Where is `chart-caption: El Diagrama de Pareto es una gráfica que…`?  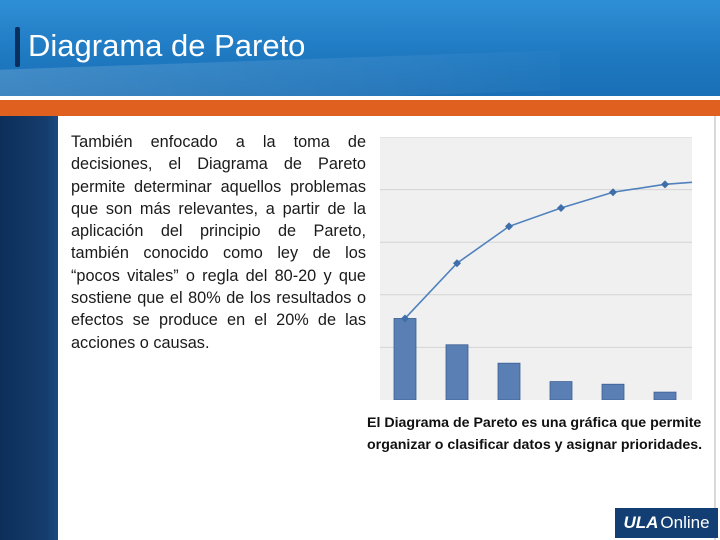 chart-caption: El Diagrama de Pareto es una gráfica que… is located at coordinates (535, 434).